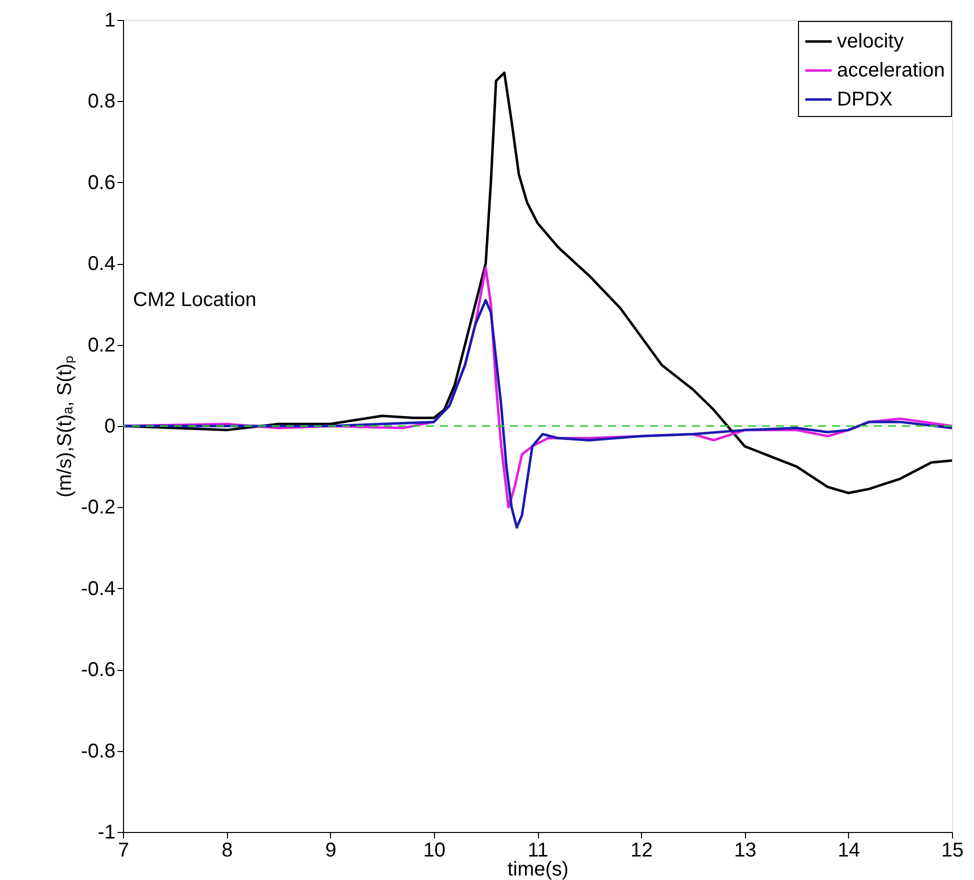  What do you see at coordinates (107, 833) in the screenshot?
I see `y-tick-label: -1` at bounding box center [107, 833].